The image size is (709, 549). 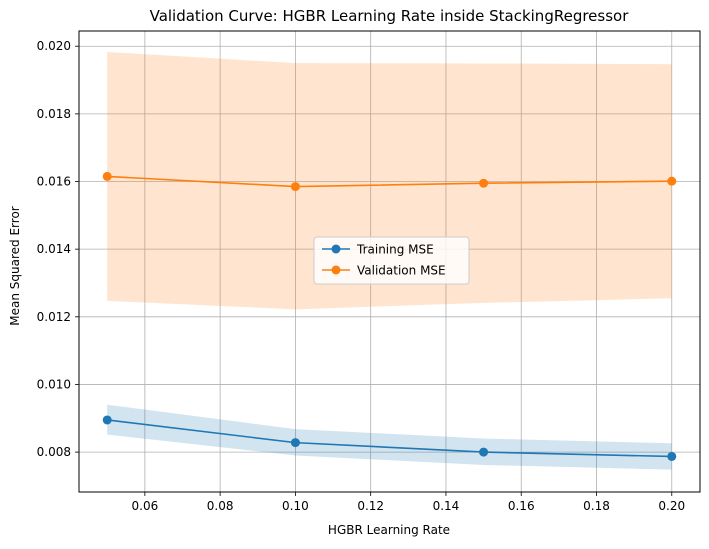 I want to click on training-legend-label: Training MSE, so click(x=395, y=250).